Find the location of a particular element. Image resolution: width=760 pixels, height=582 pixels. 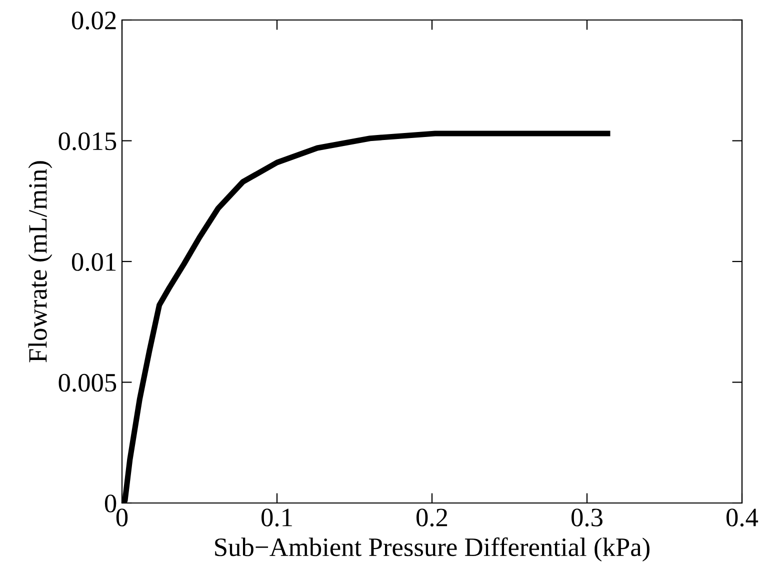

x-tick-label: 0.2 is located at coordinates (432, 517).